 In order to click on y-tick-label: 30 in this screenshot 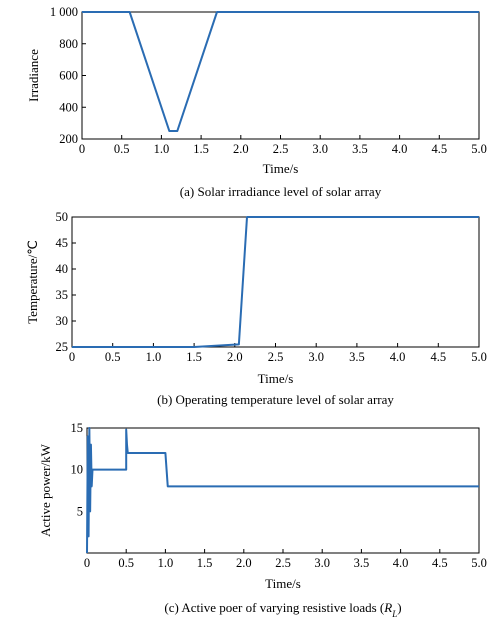, I will do `click(62, 321)`.